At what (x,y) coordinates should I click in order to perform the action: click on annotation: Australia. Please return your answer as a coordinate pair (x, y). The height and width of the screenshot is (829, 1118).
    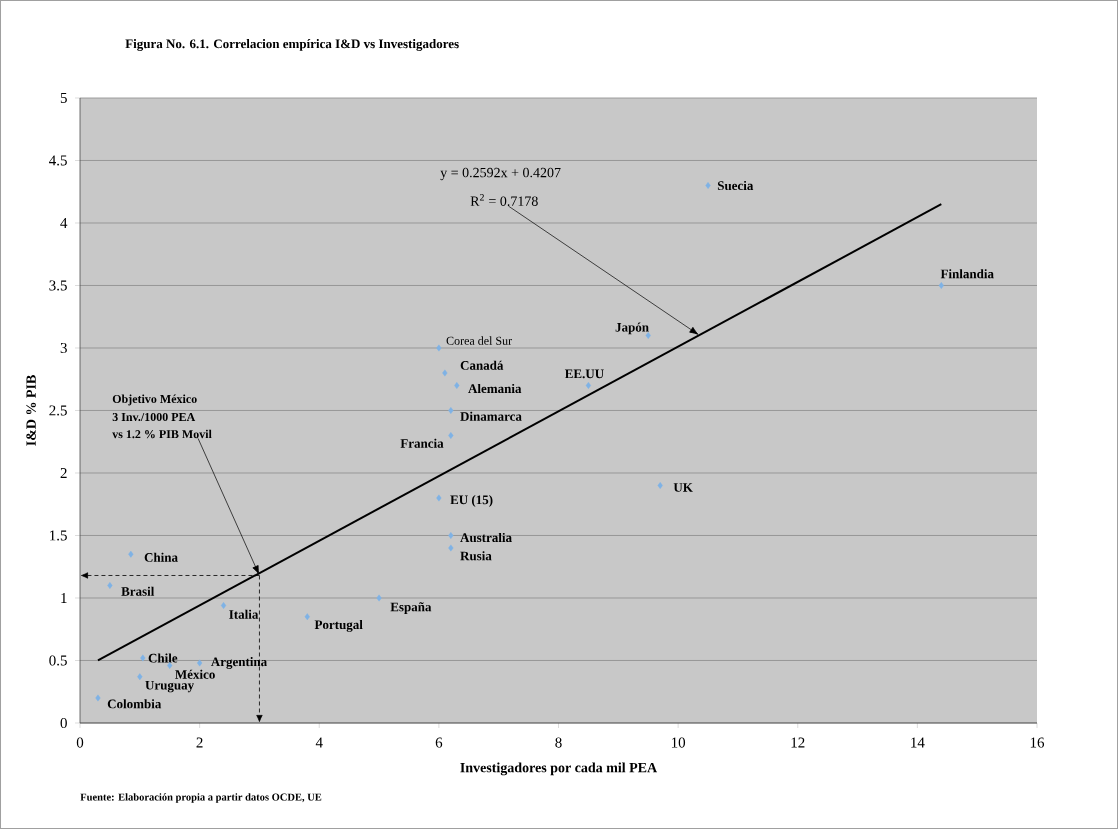
    Looking at the image, I should click on (486, 537).